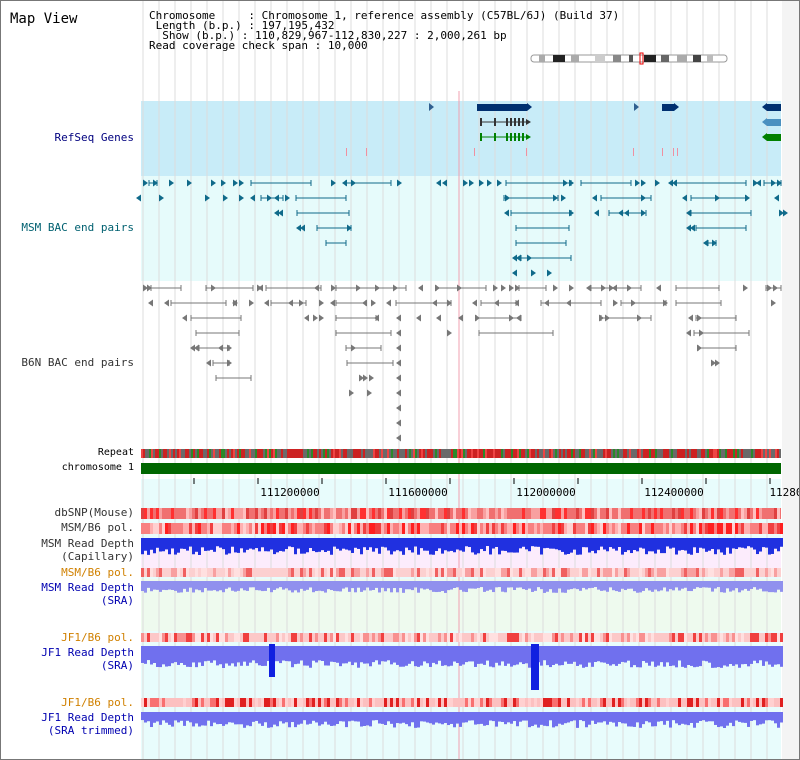  What do you see at coordinates (87, 652) in the screenshot?
I see `track-label-jf1-depth: JF1 Read Depth` at bounding box center [87, 652].